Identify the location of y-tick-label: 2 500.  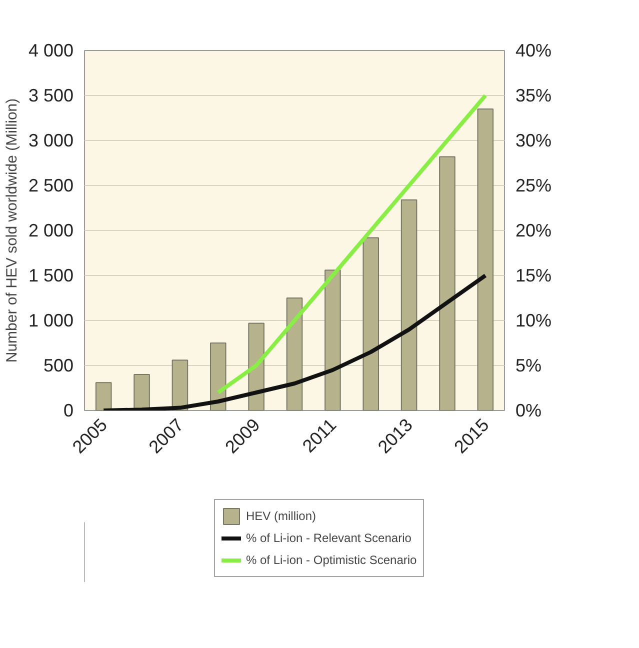
(51, 186).